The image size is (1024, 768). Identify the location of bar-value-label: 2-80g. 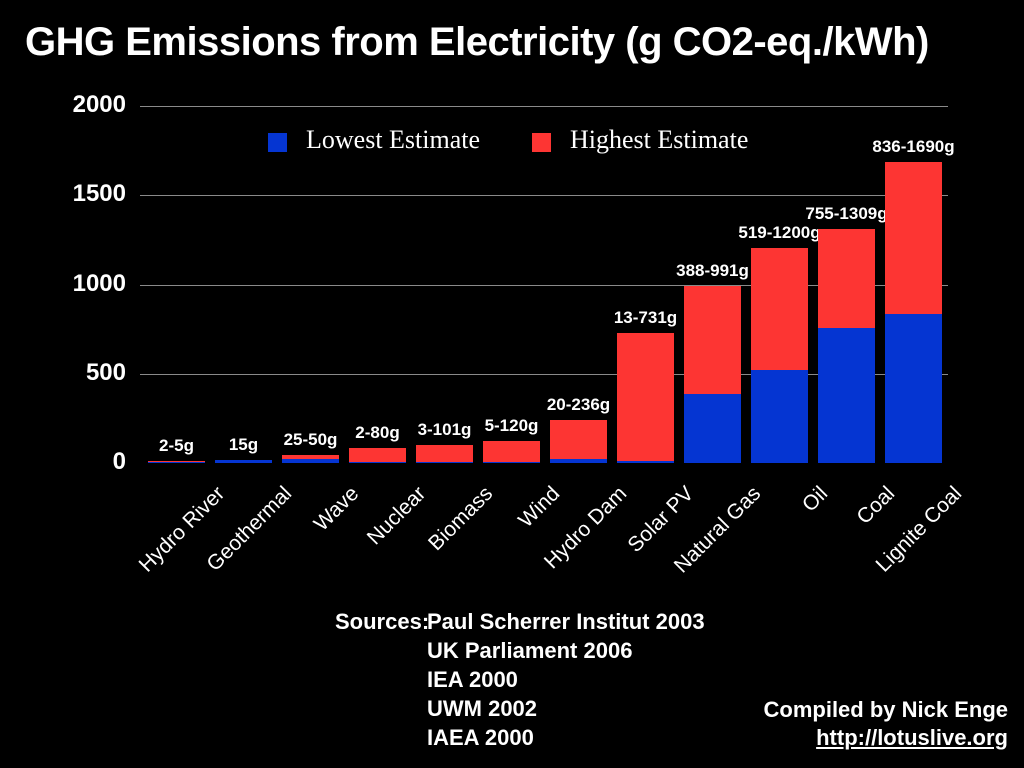
(377, 432).